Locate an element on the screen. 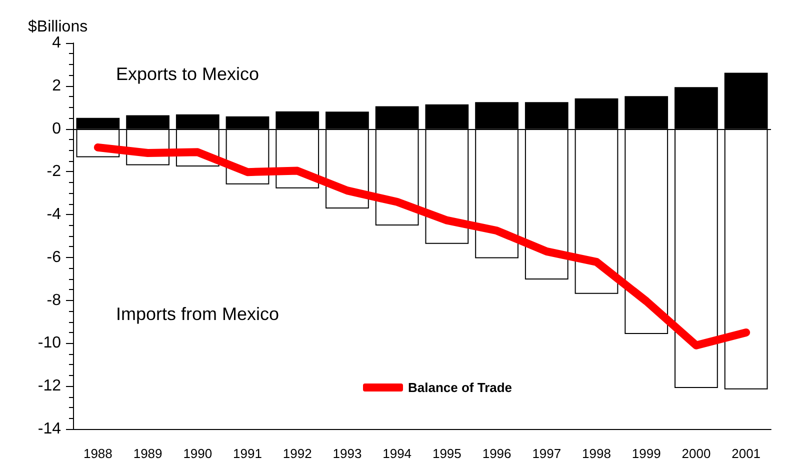 The width and height of the screenshot is (801, 475). y-tick-label: 0 is located at coordinates (57, 129).